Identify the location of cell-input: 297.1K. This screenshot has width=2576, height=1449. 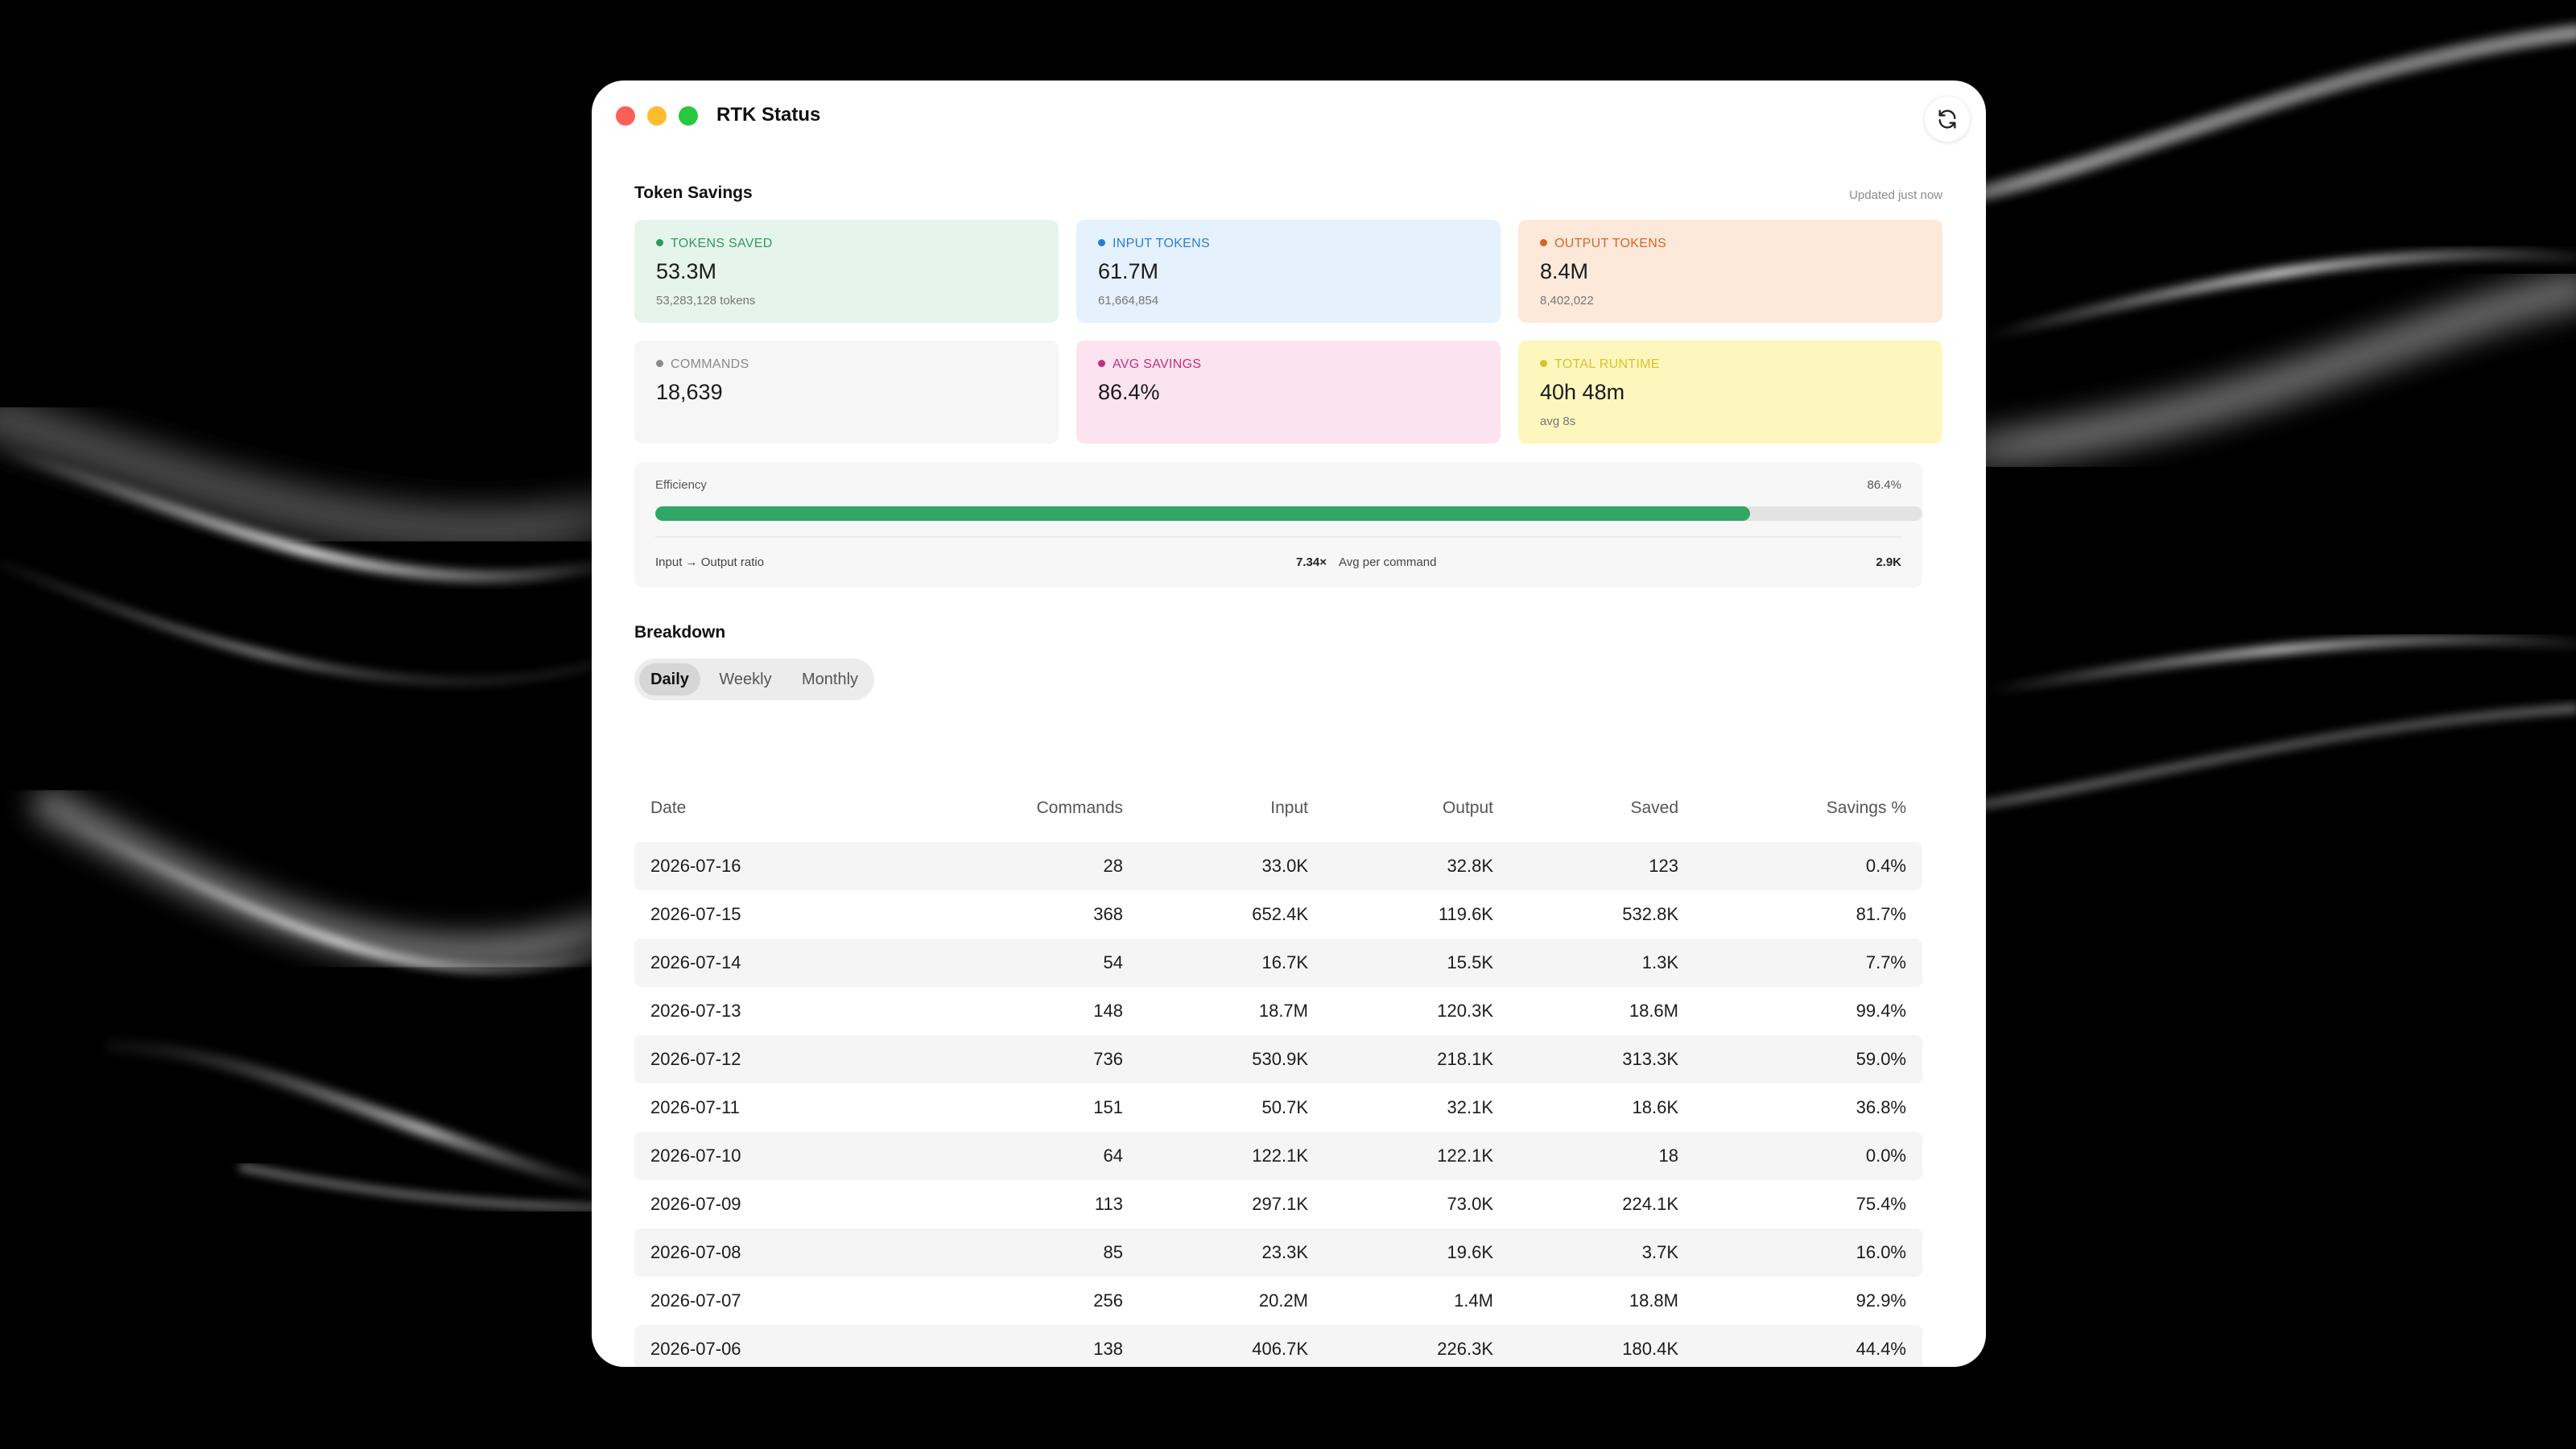
(1280, 1204).